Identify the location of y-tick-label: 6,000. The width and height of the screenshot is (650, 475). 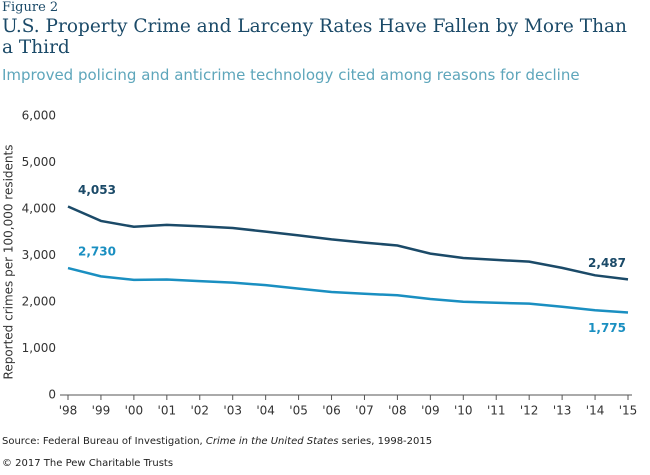
(39, 116).